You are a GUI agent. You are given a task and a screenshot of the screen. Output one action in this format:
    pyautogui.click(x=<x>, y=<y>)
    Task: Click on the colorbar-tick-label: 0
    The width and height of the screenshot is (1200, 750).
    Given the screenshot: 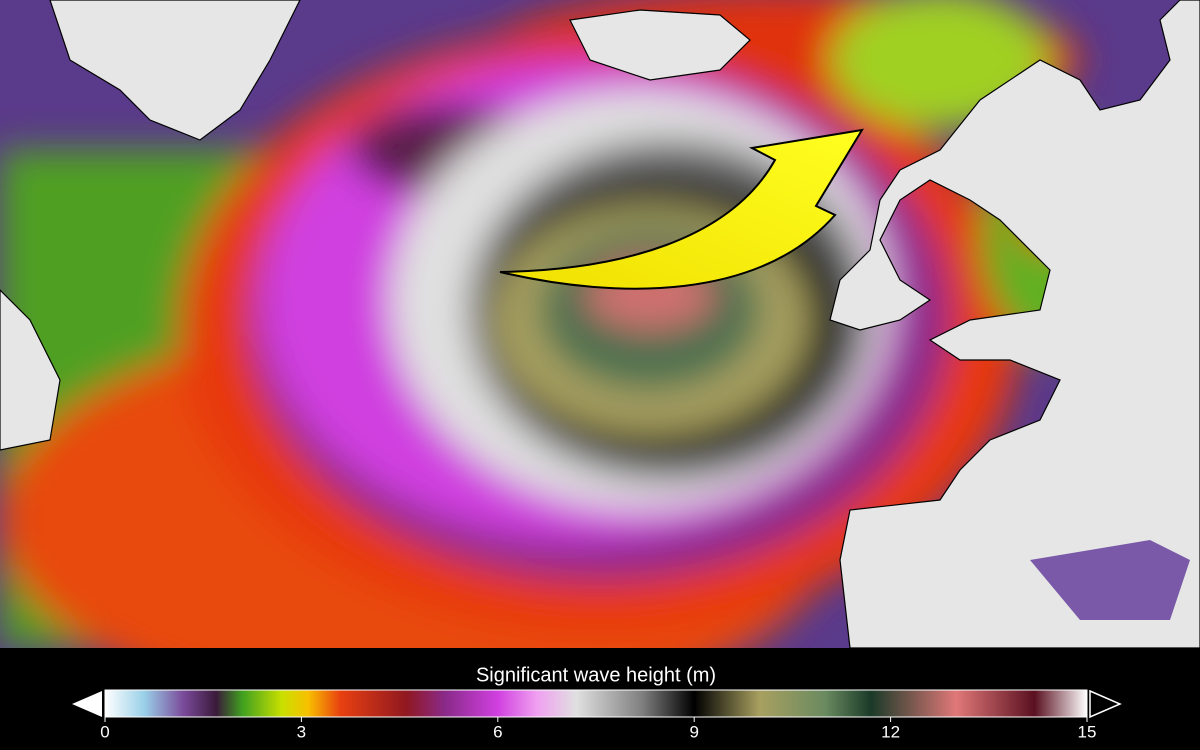 What is the action you would take?
    pyautogui.click(x=104, y=731)
    